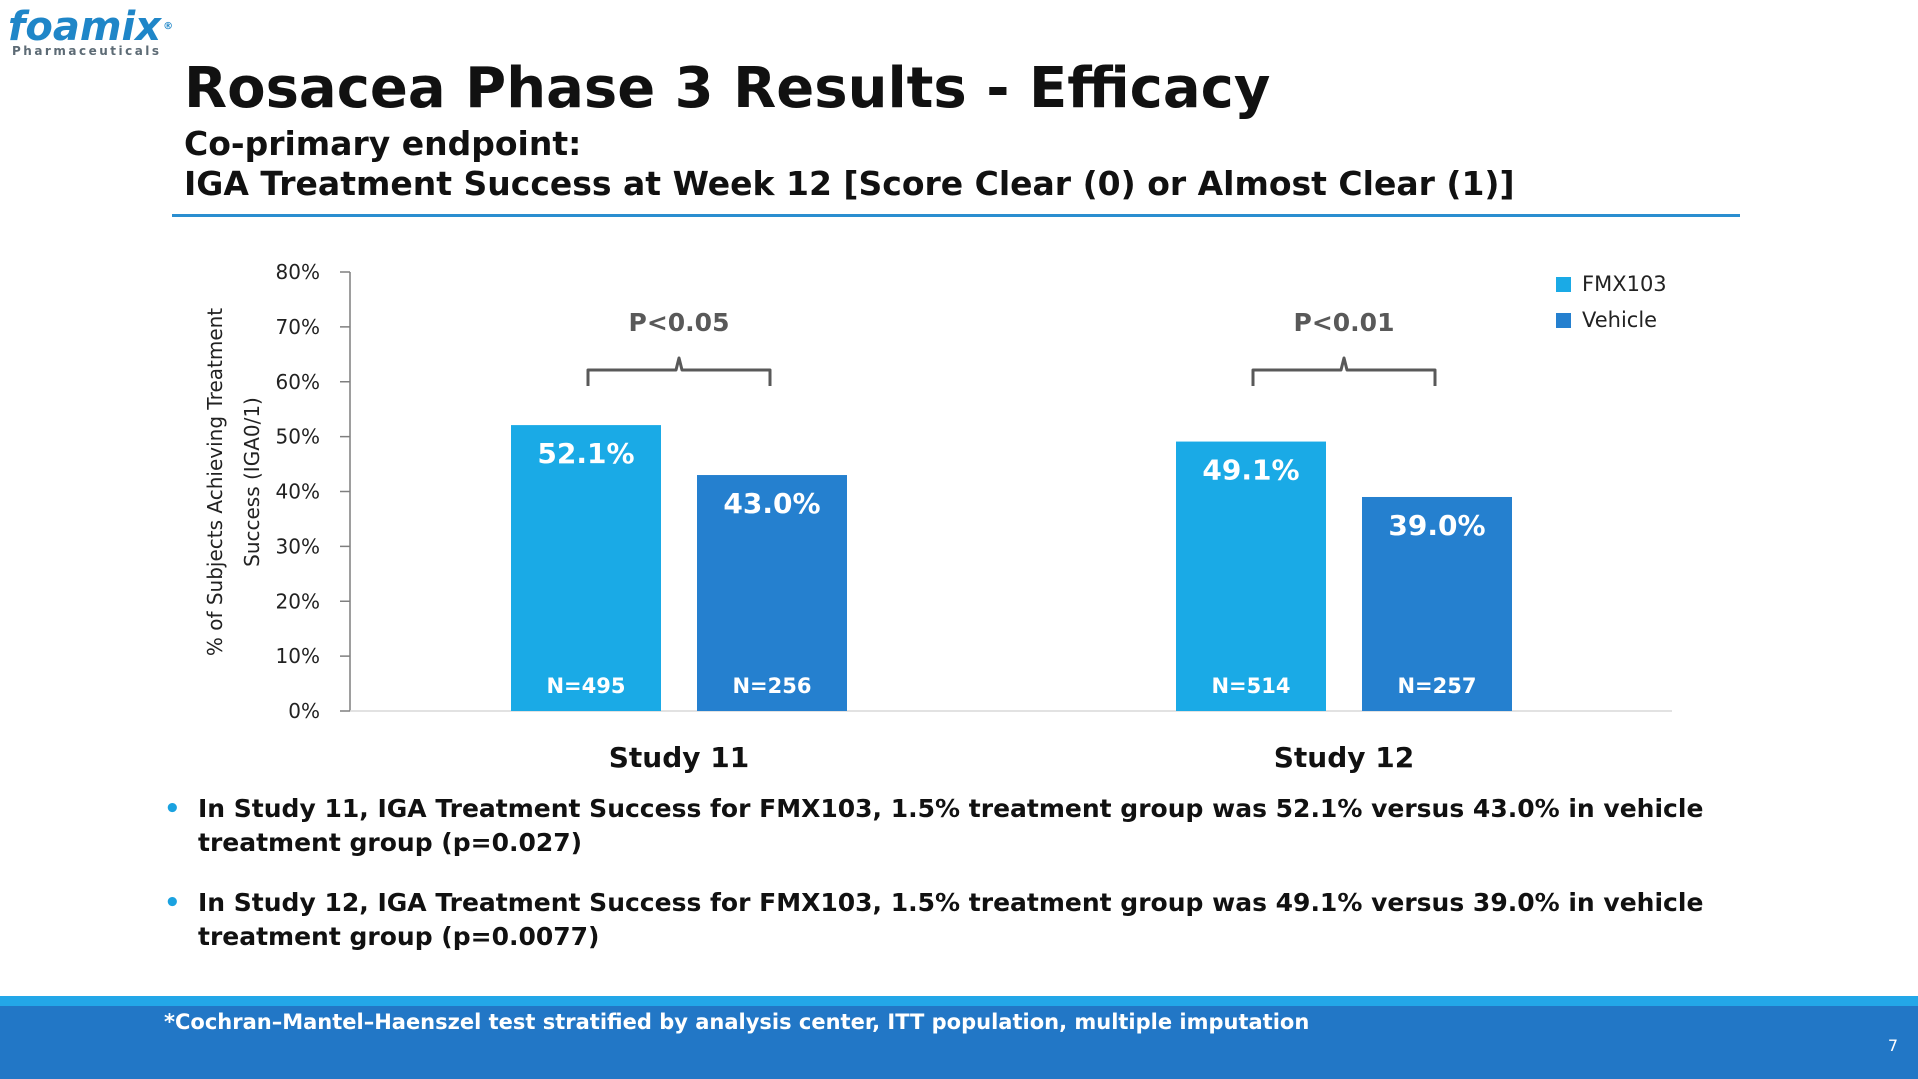 The height and width of the screenshot is (1079, 1918). What do you see at coordinates (727, 88) in the screenshot?
I see `slide-title: Rosacea Phase 3 Results - Efficacy` at bounding box center [727, 88].